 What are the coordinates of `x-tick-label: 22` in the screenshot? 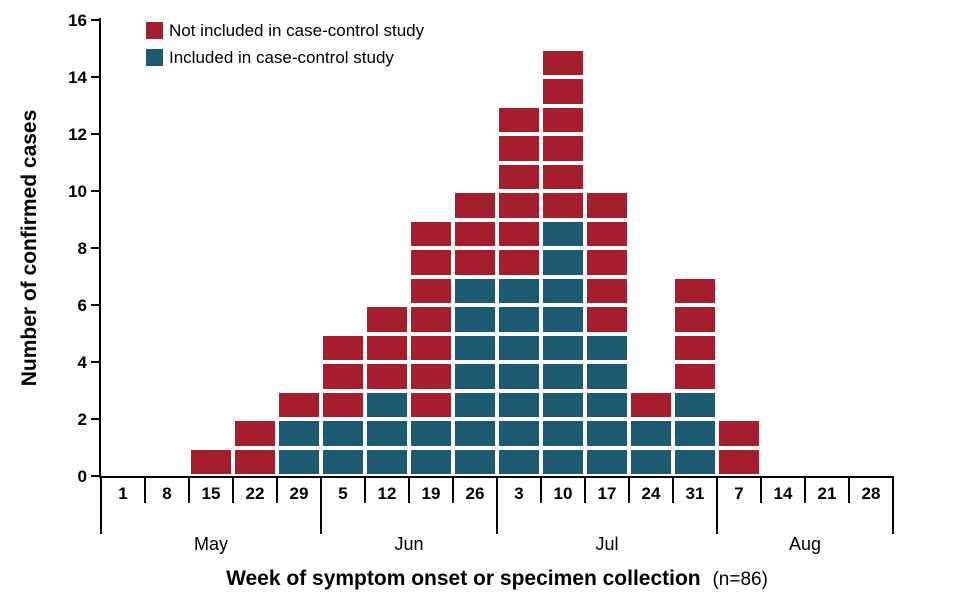 It's located at (255, 493).